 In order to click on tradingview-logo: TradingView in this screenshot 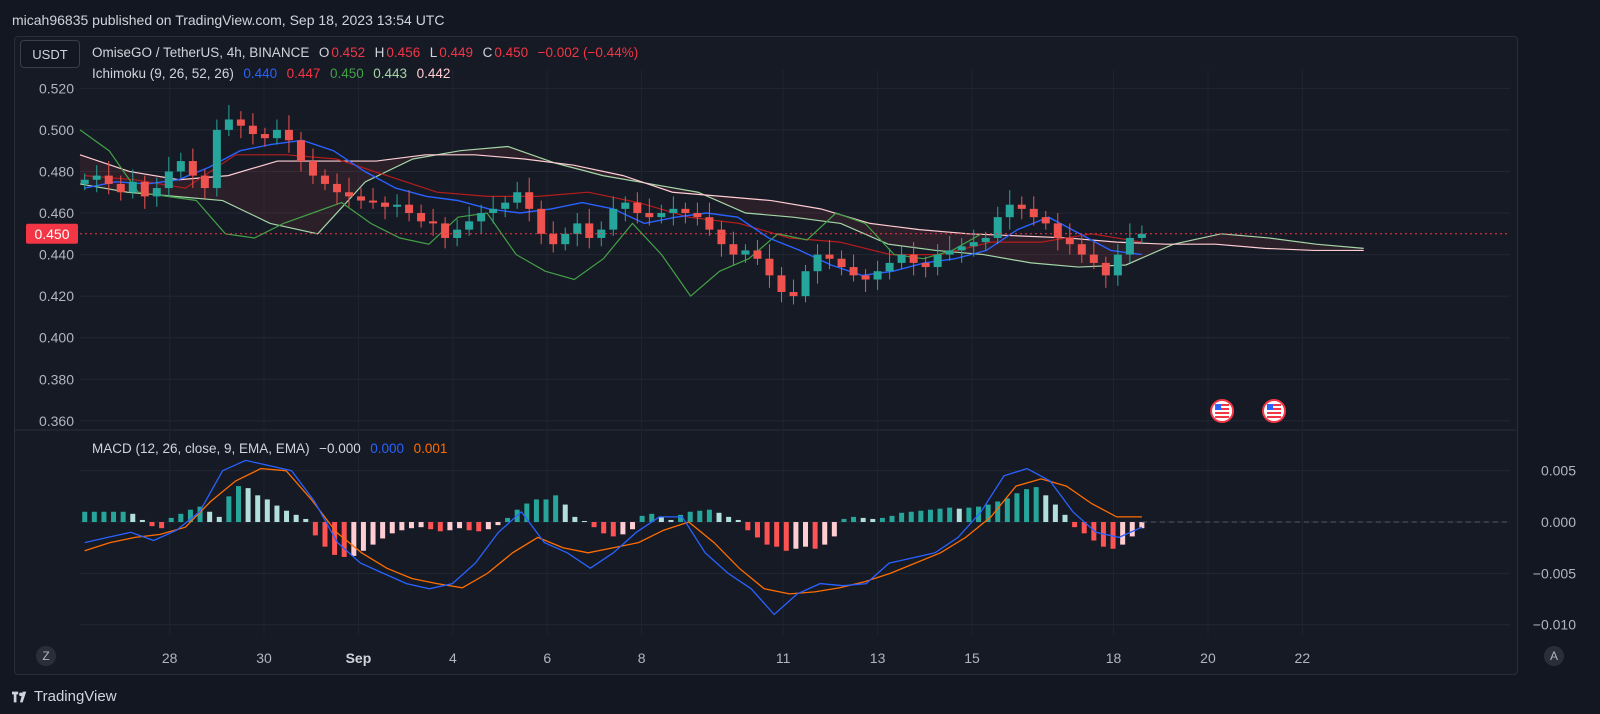, I will do `click(64, 696)`.